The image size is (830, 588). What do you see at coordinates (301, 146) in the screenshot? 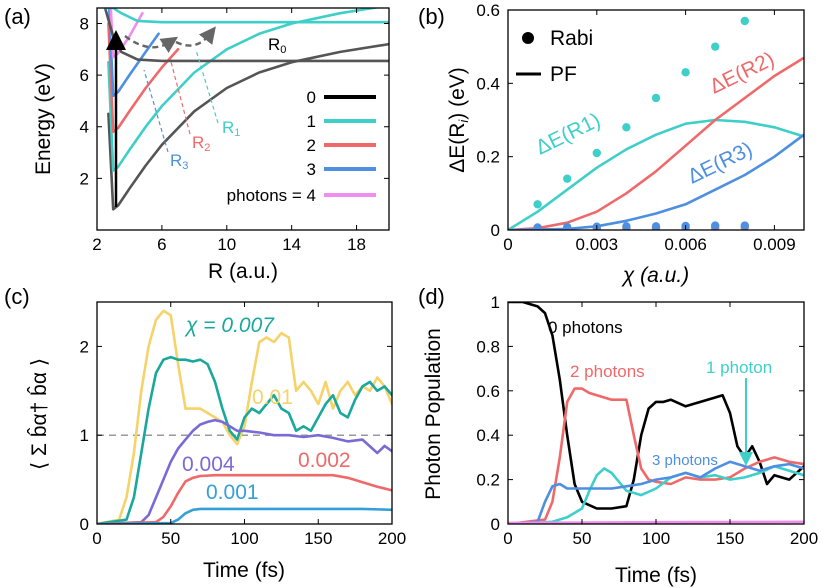
I see `panel-a-legend: 0 1 2 3 photons = 4` at bounding box center [301, 146].